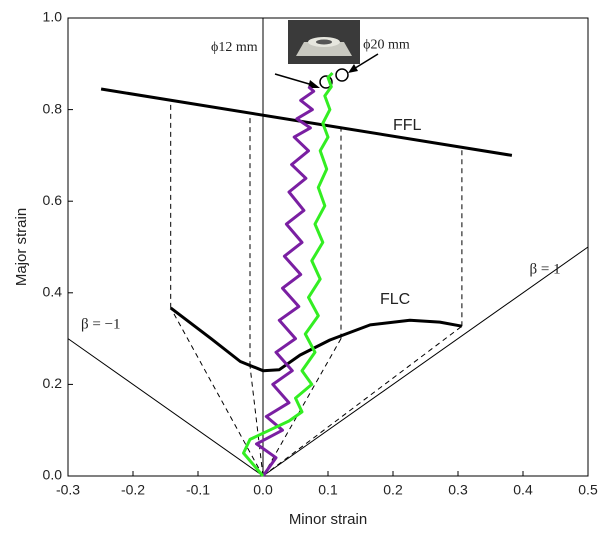  What do you see at coordinates (101, 324) in the screenshot?
I see `annotation: β = −1` at bounding box center [101, 324].